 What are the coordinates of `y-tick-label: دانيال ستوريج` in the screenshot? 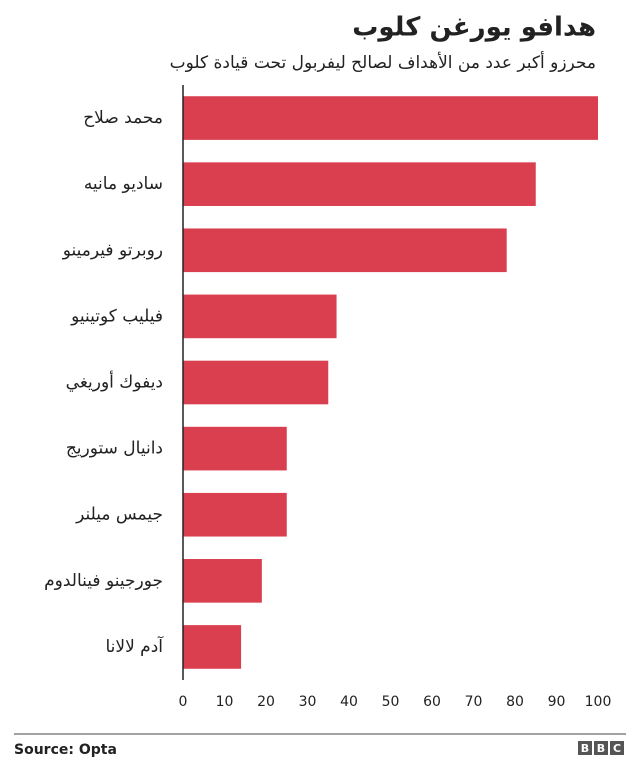 It's located at (114, 449).